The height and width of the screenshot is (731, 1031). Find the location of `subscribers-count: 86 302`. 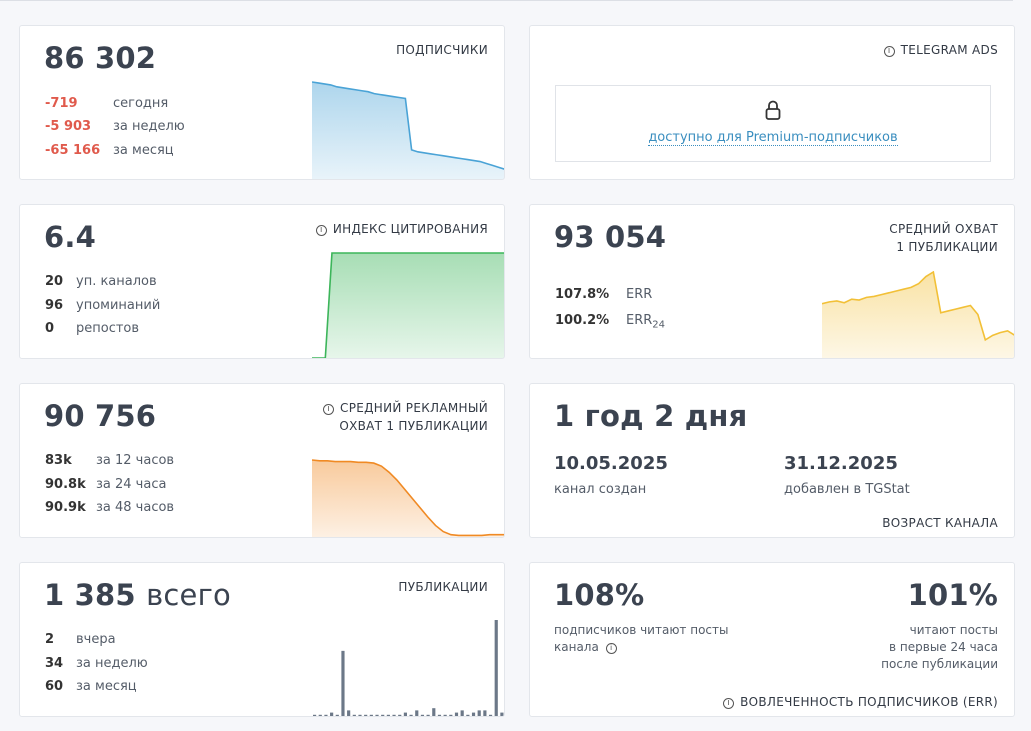

subscribers-count: 86 302 is located at coordinates (100, 58).